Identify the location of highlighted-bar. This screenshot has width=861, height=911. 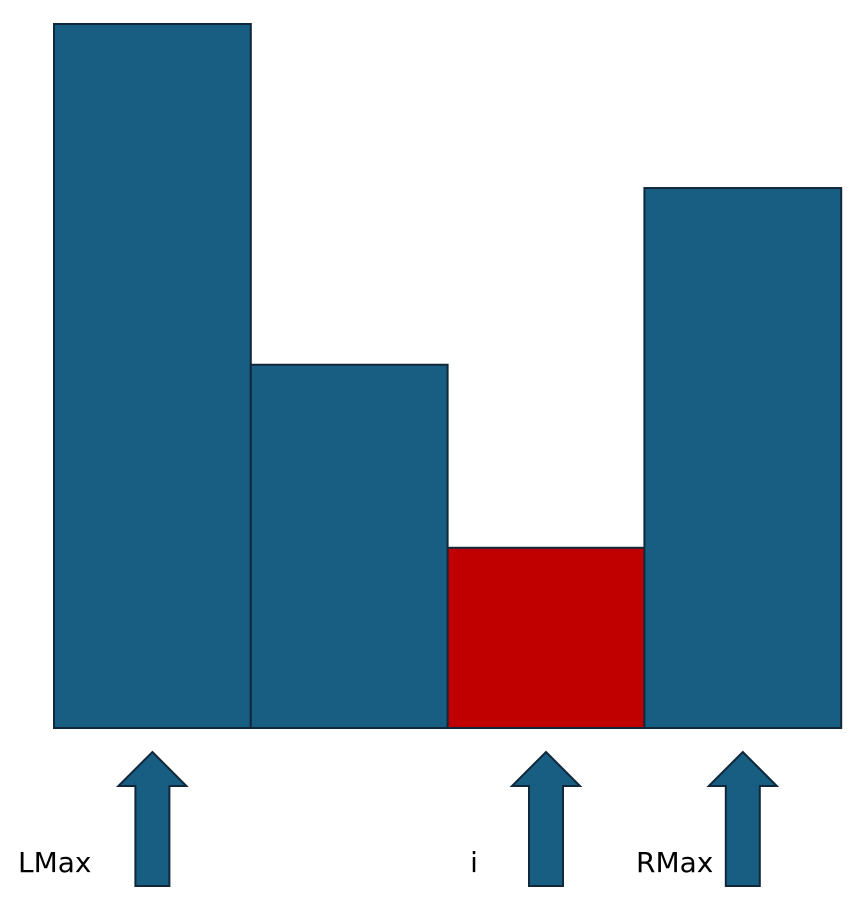
(546, 637).